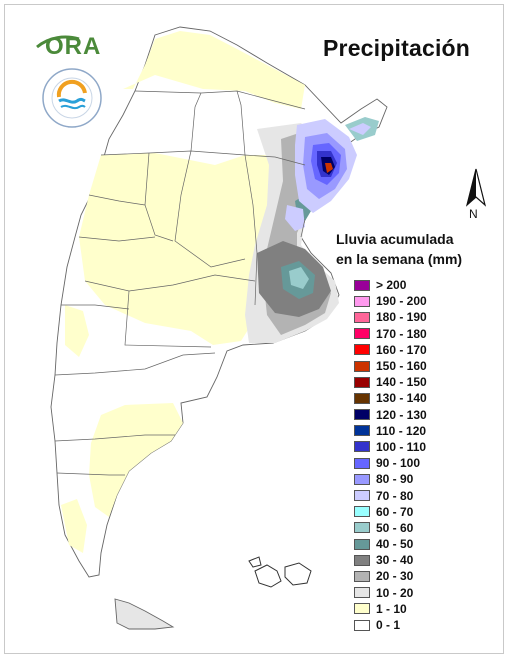 This screenshot has height=660, width=510. What do you see at coordinates (401, 430) in the screenshot?
I see `legend-label: 110 - 120` at bounding box center [401, 430].